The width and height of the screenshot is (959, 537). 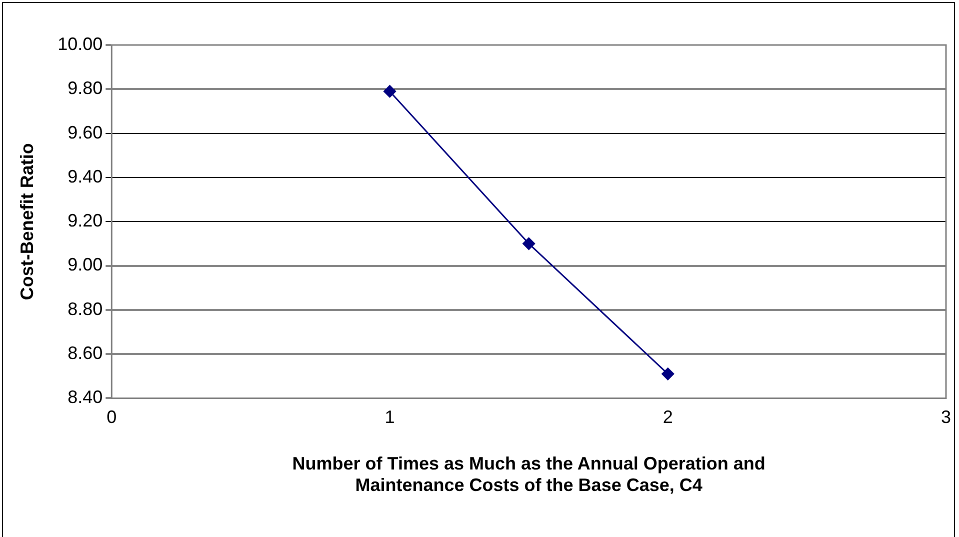 What do you see at coordinates (85, 220) in the screenshot?
I see `y-tick-label: 9.20` at bounding box center [85, 220].